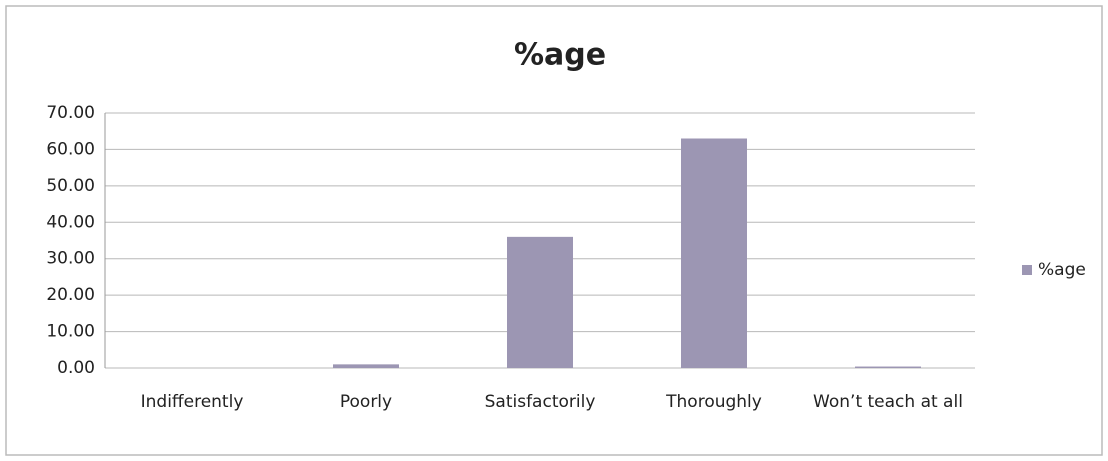 The width and height of the screenshot is (1108, 461). I want to click on chart-title: %age, so click(560, 55).